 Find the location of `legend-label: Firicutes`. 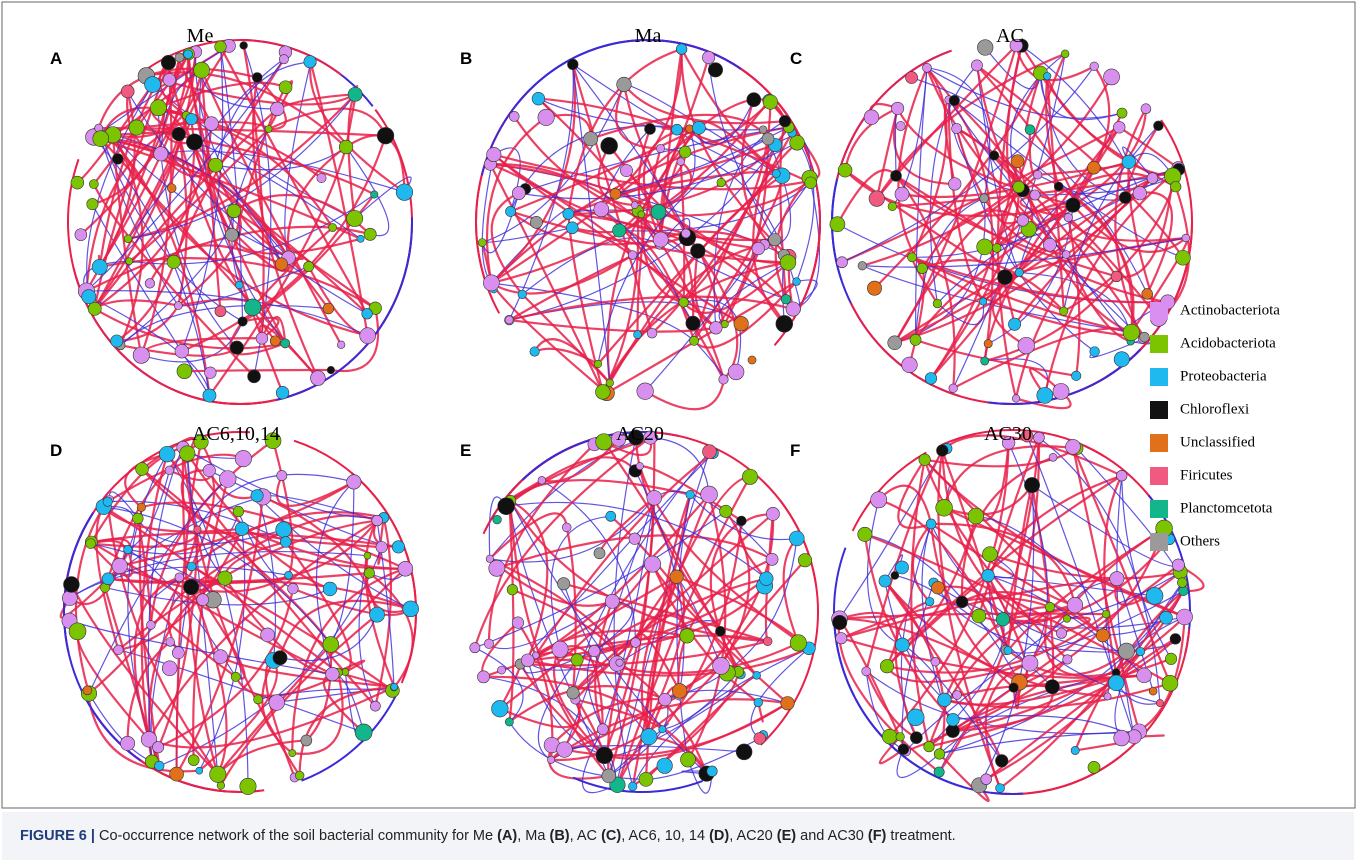

legend-label: Firicutes is located at coordinates (1206, 475).